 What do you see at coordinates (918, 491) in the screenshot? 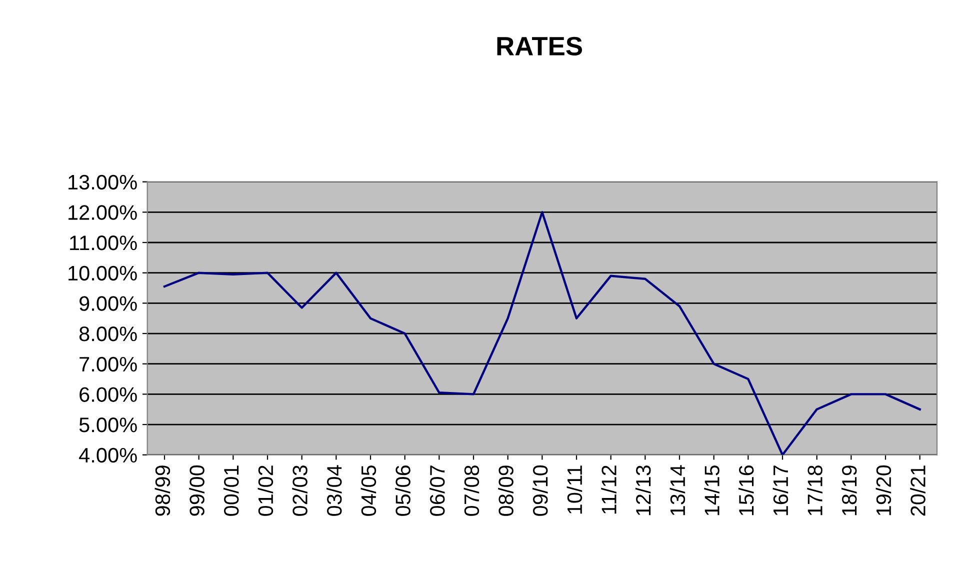
I see `x-tick-label: 20/21` at bounding box center [918, 491].